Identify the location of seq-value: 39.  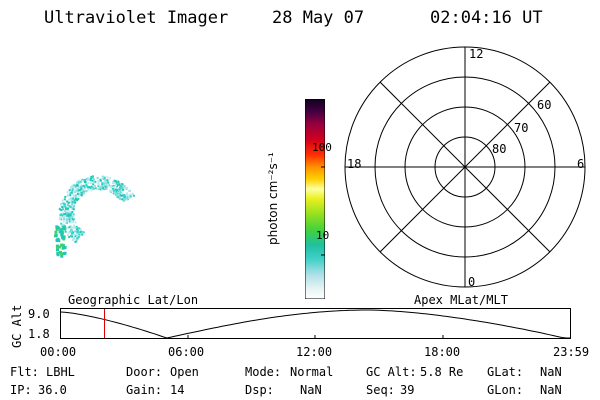
(407, 390).